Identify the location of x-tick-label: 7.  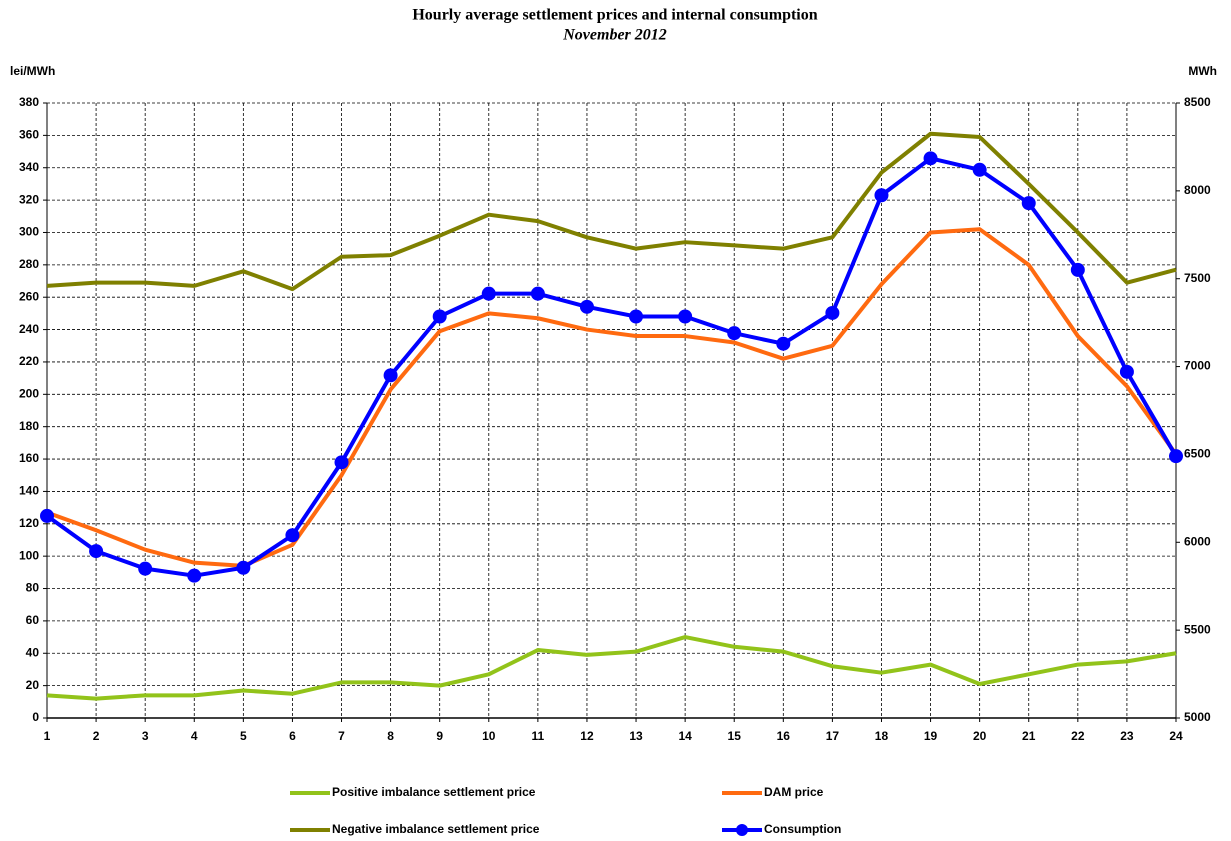
(341, 736).